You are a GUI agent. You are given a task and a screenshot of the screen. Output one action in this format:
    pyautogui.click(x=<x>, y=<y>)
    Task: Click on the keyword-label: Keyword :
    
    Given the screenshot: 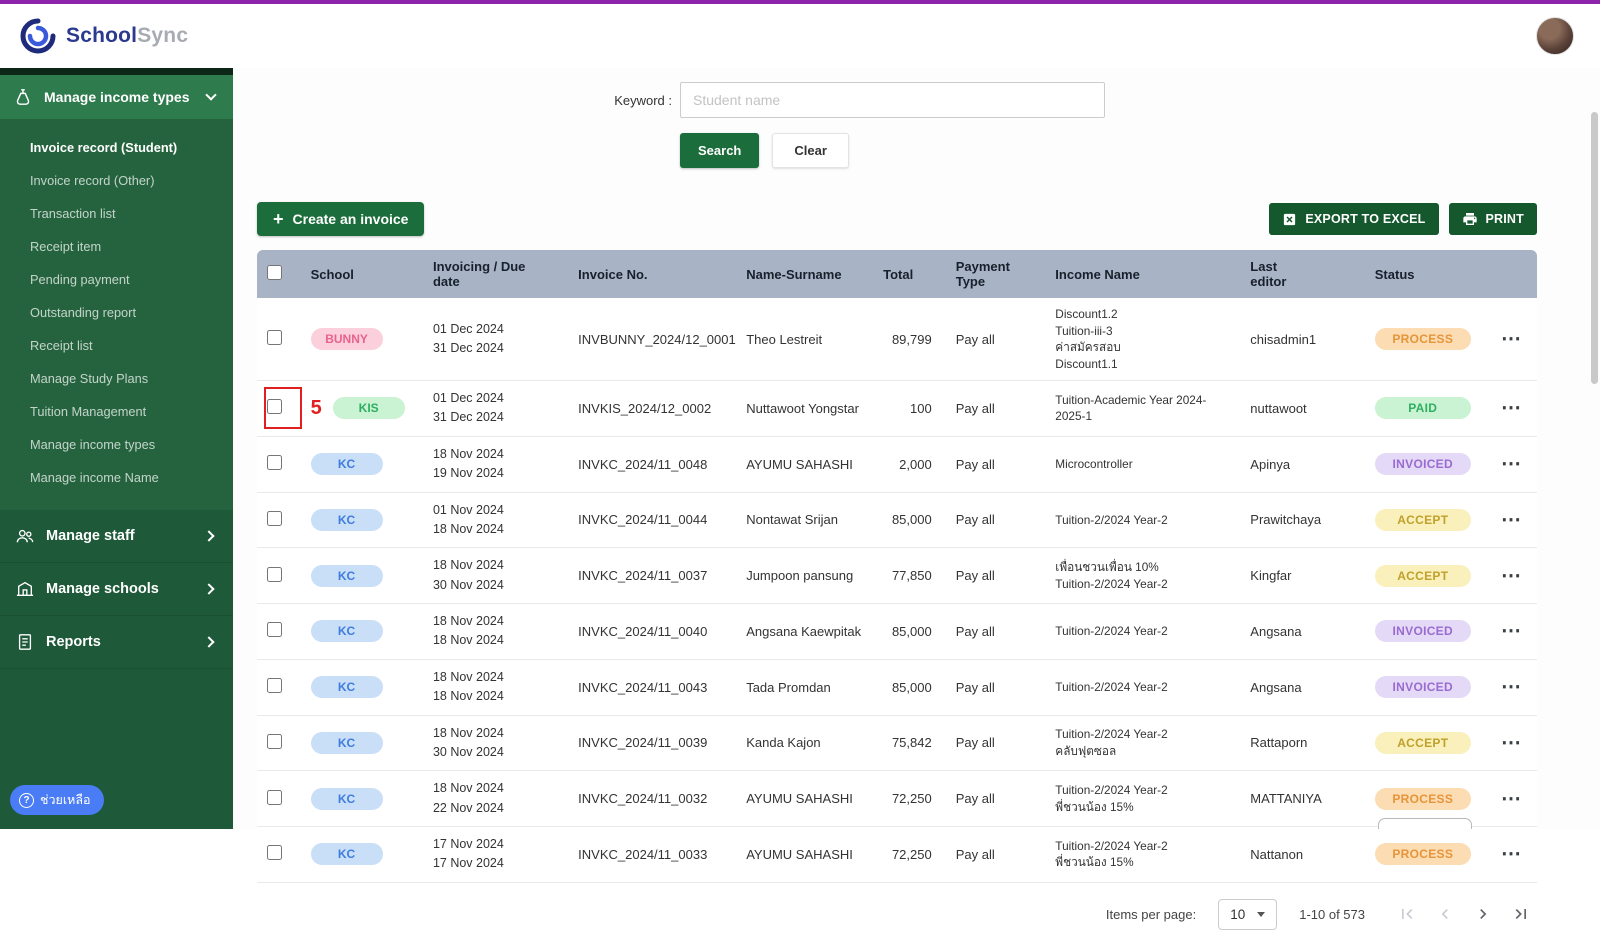 What is the action you would take?
    pyautogui.click(x=643, y=100)
    